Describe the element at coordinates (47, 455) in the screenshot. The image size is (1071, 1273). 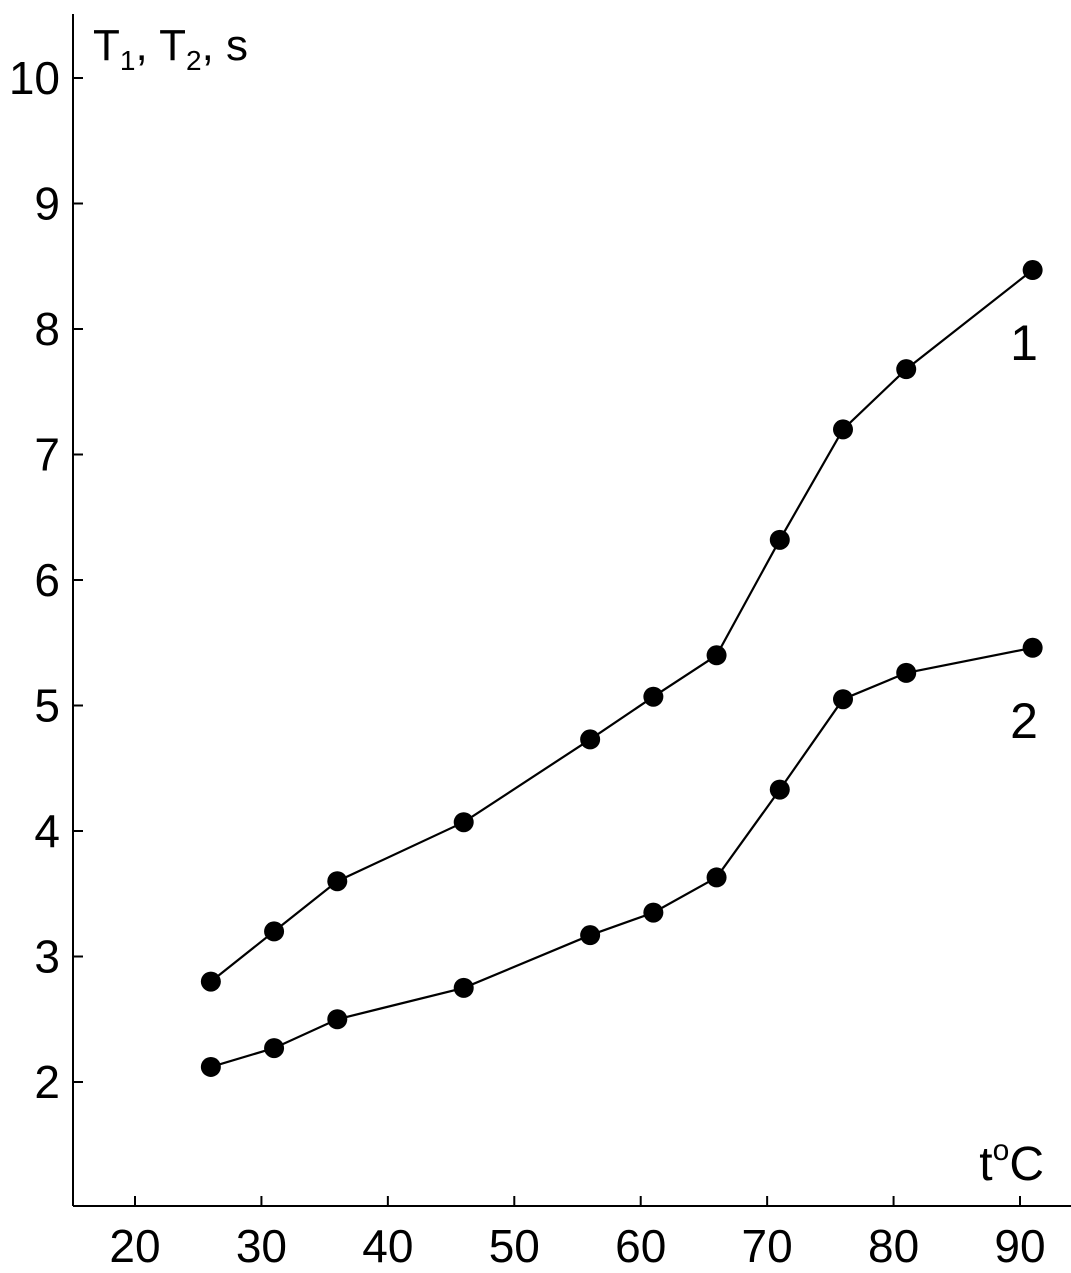
I see `y-tick-label: 7` at that location.